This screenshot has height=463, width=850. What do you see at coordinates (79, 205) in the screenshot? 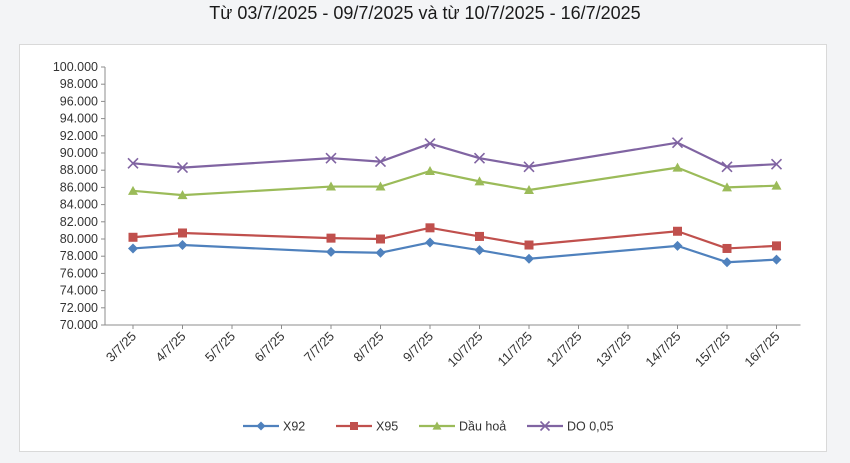
I see `y-tick-label: 84.000` at bounding box center [79, 205].